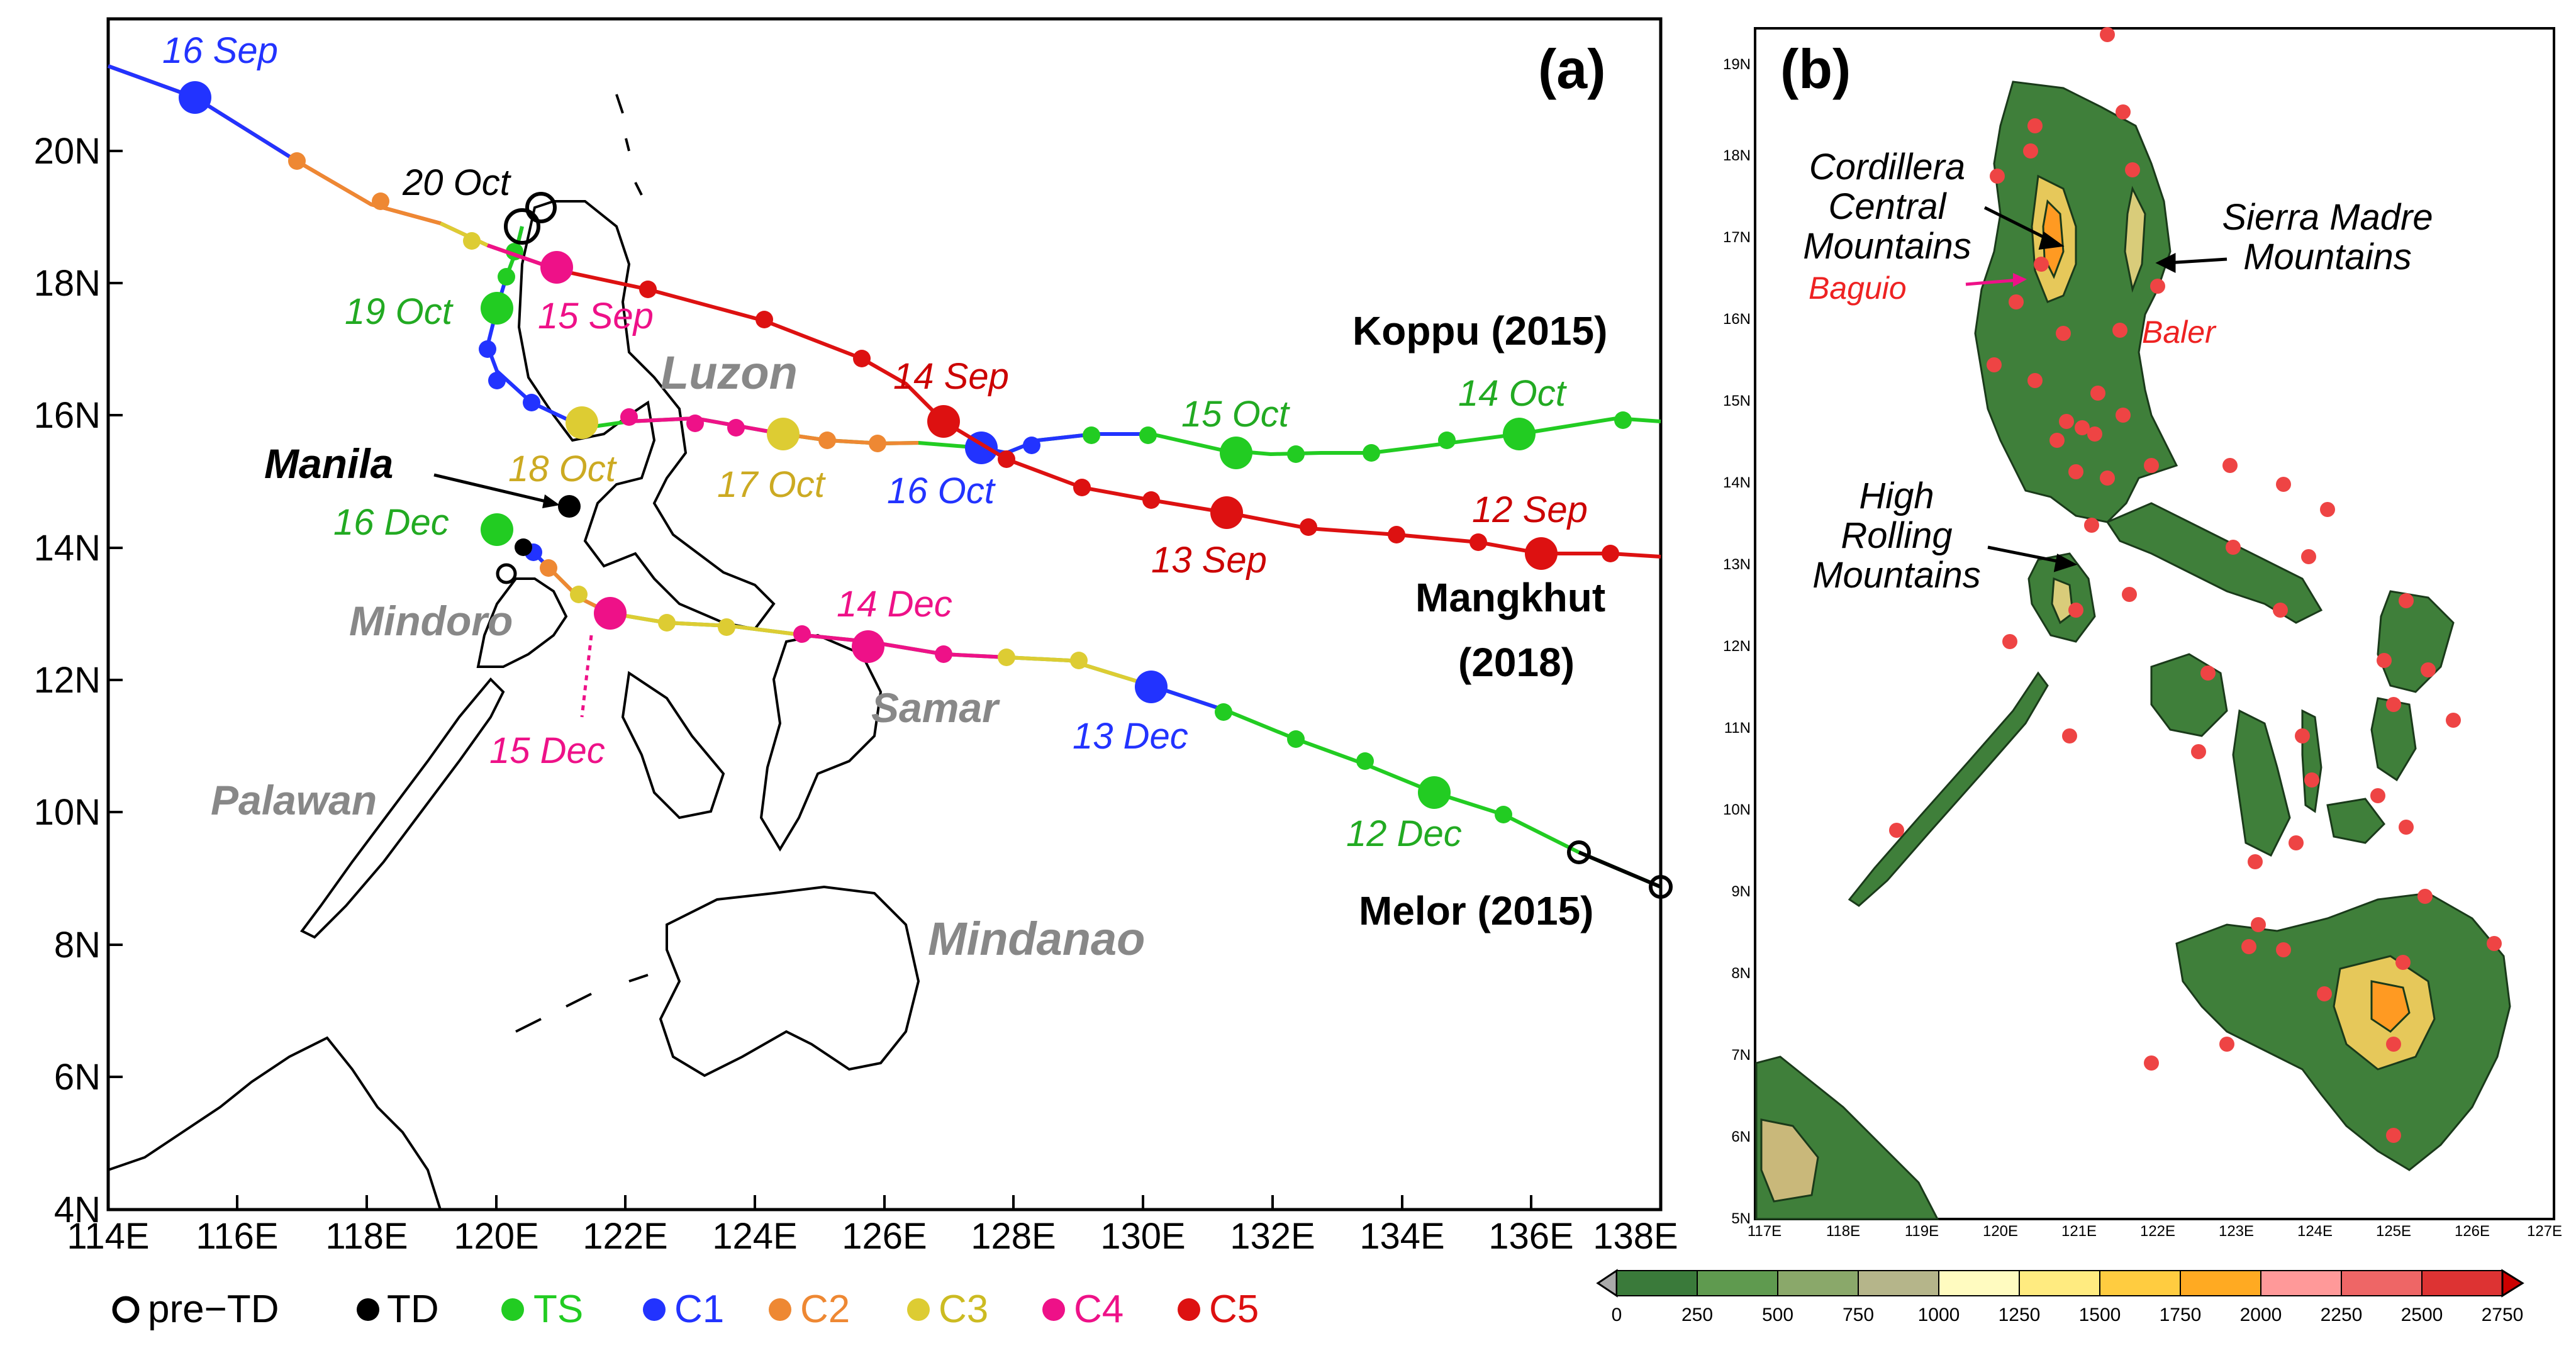 The image size is (2576, 1353). I want to click on label-baler: Baler, so click(2179, 332).